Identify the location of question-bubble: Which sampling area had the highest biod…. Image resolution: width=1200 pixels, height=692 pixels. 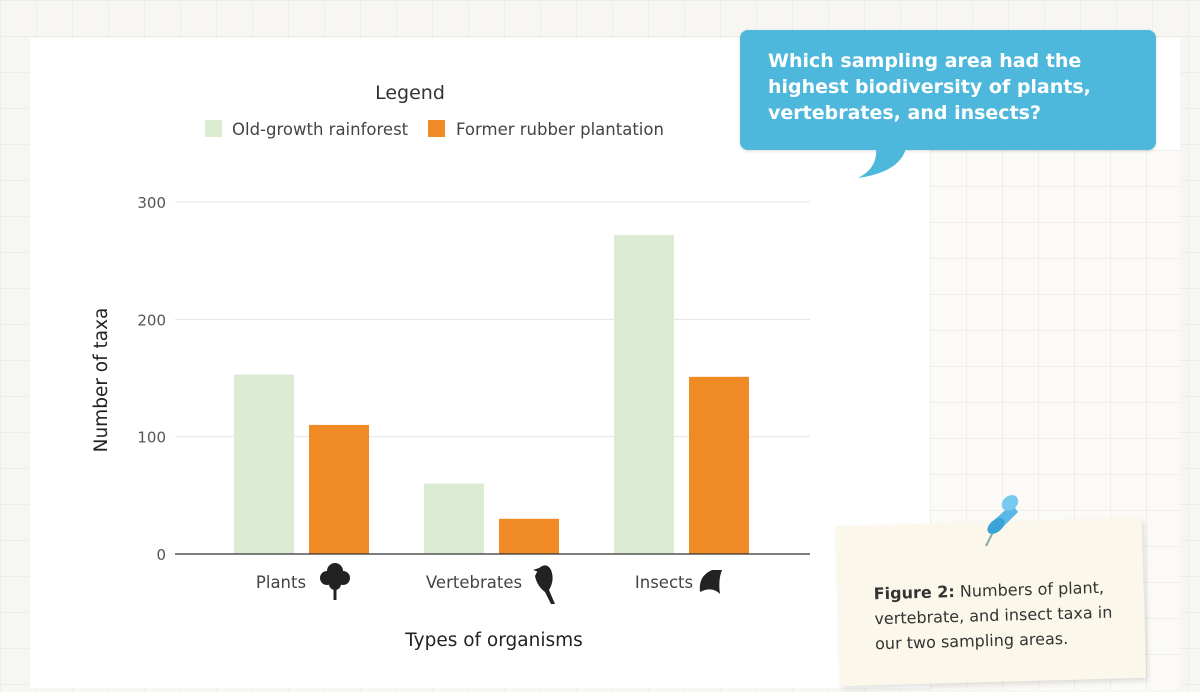
(948, 90).